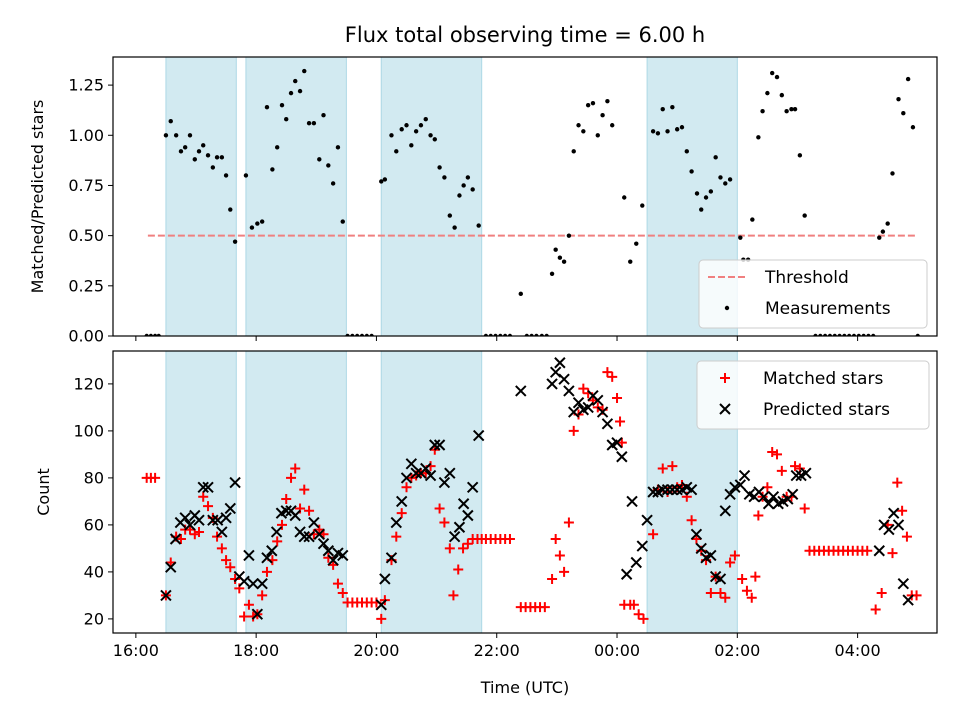 The width and height of the screenshot is (960, 720). Describe the element at coordinates (86, 85) in the screenshot. I see `y-tick-label: 1.25` at that location.